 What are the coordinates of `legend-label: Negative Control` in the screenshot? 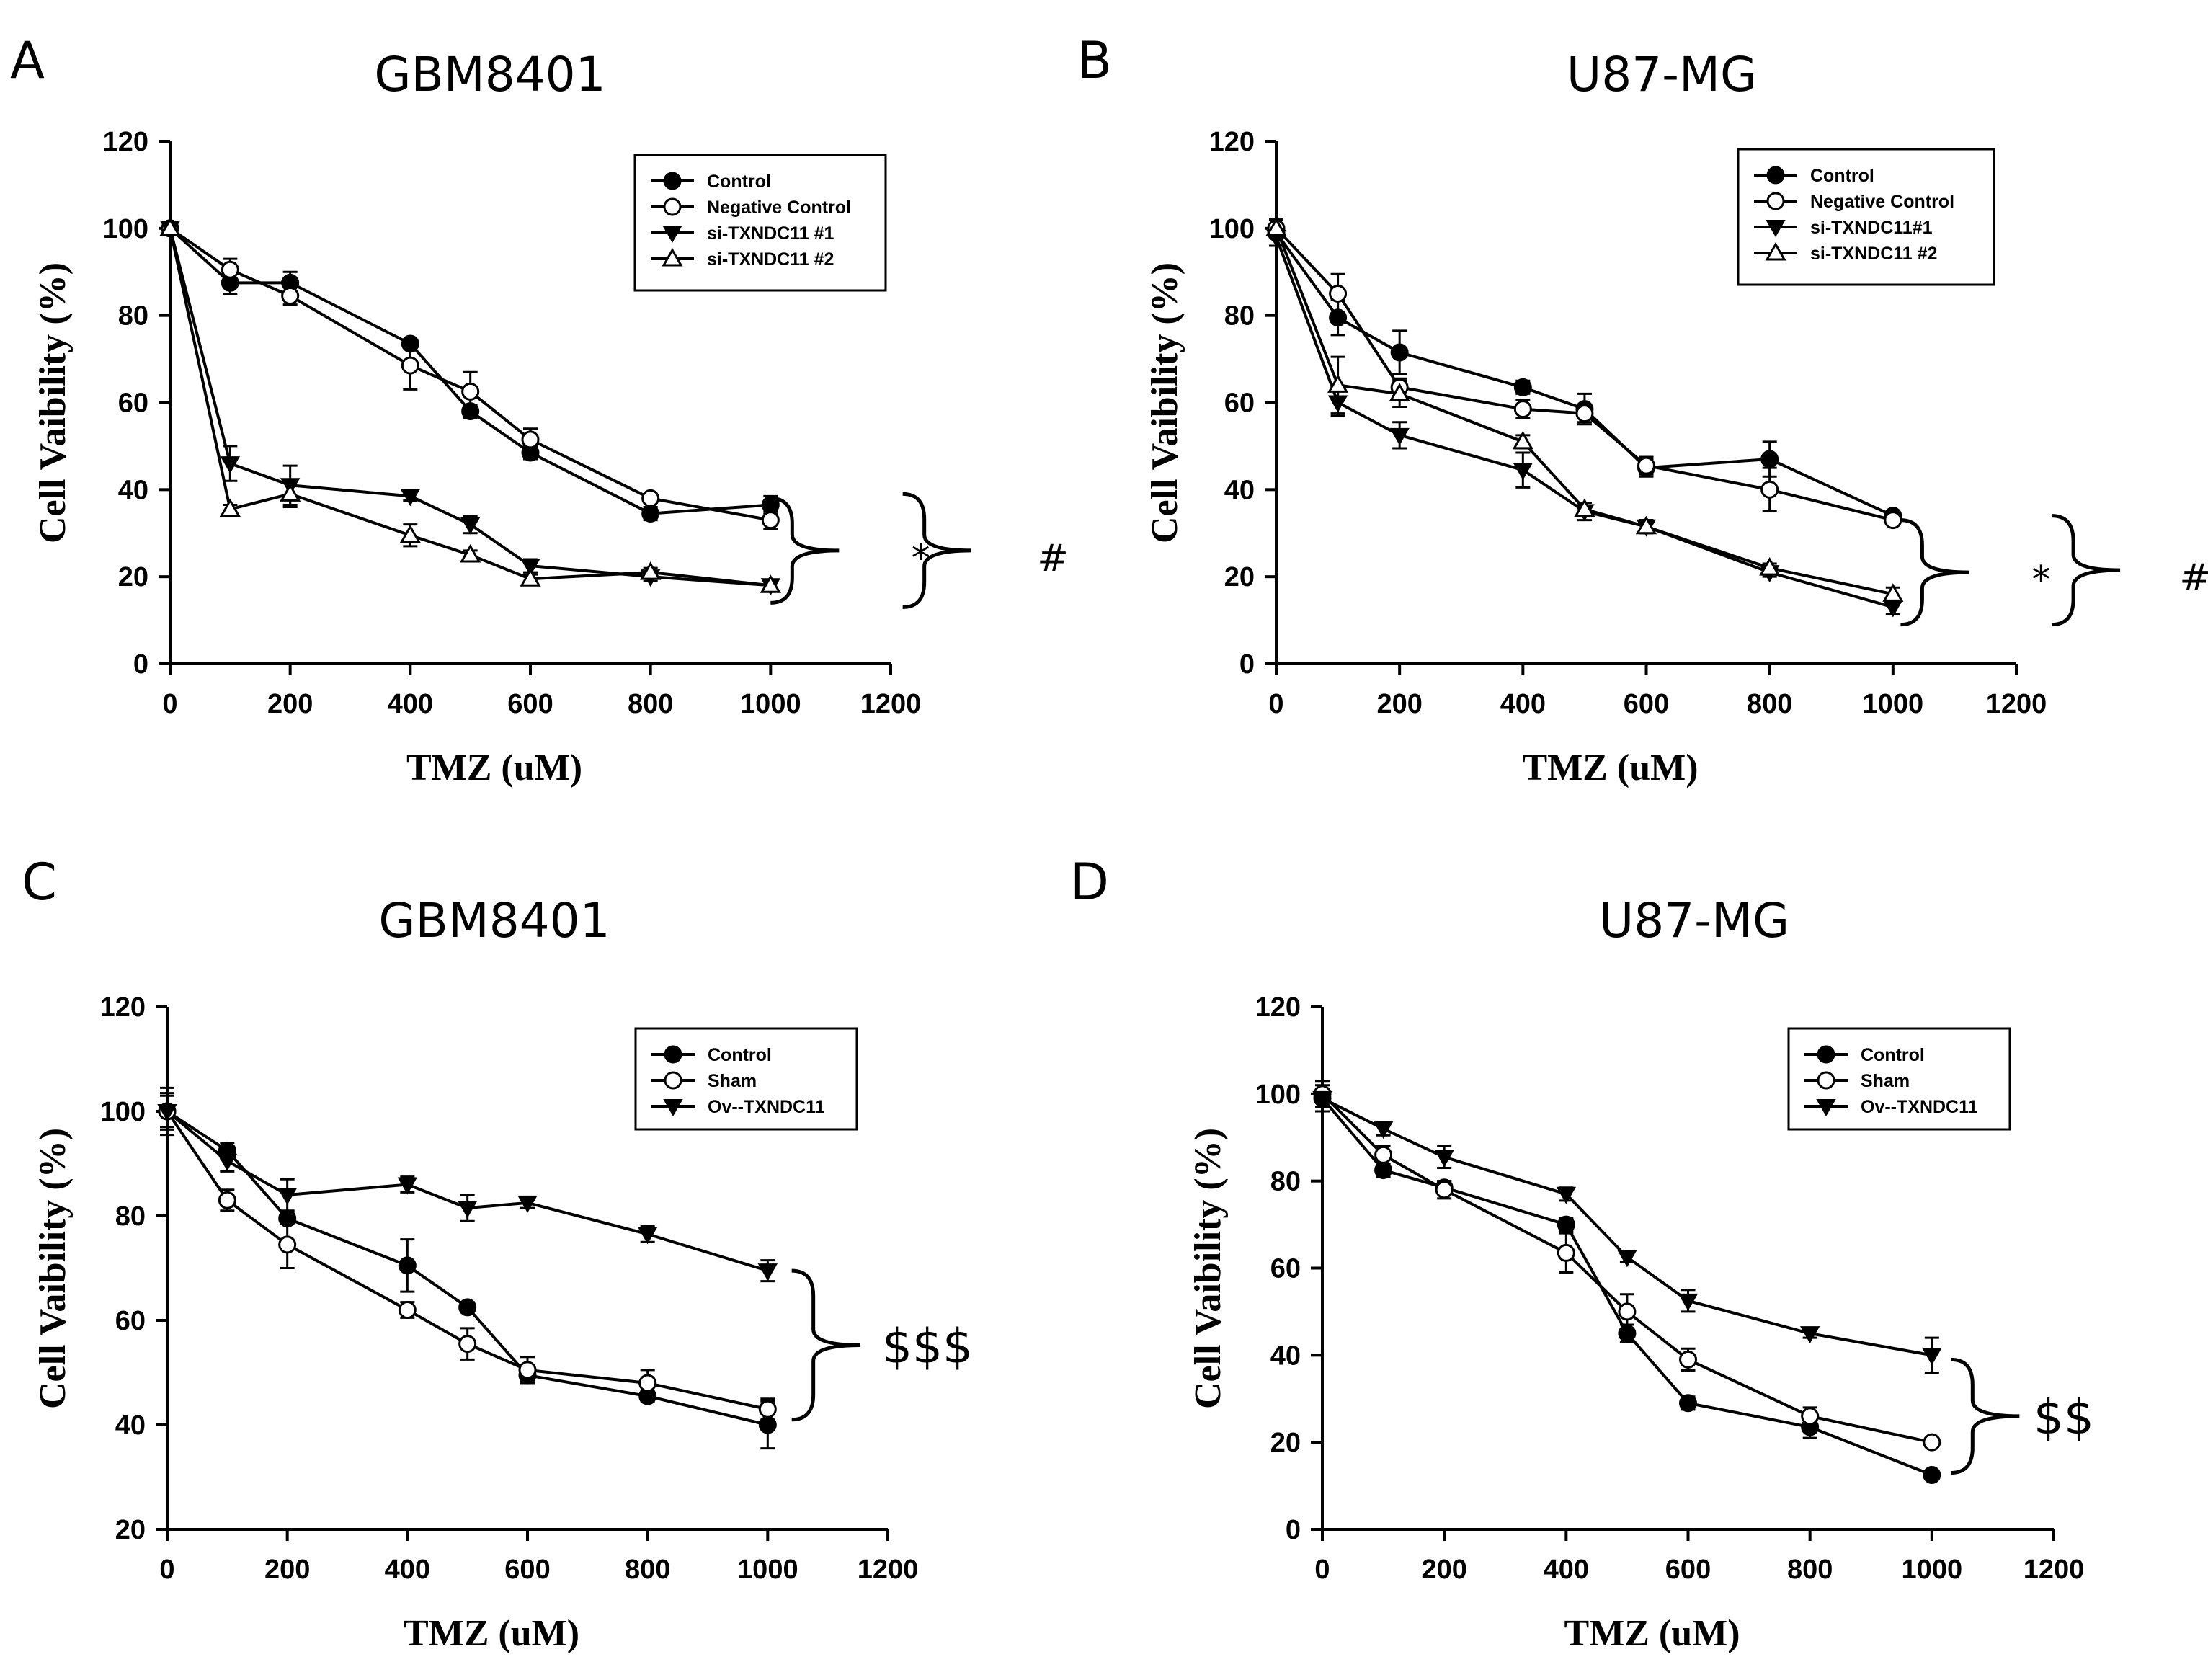 It's located at (779, 207).